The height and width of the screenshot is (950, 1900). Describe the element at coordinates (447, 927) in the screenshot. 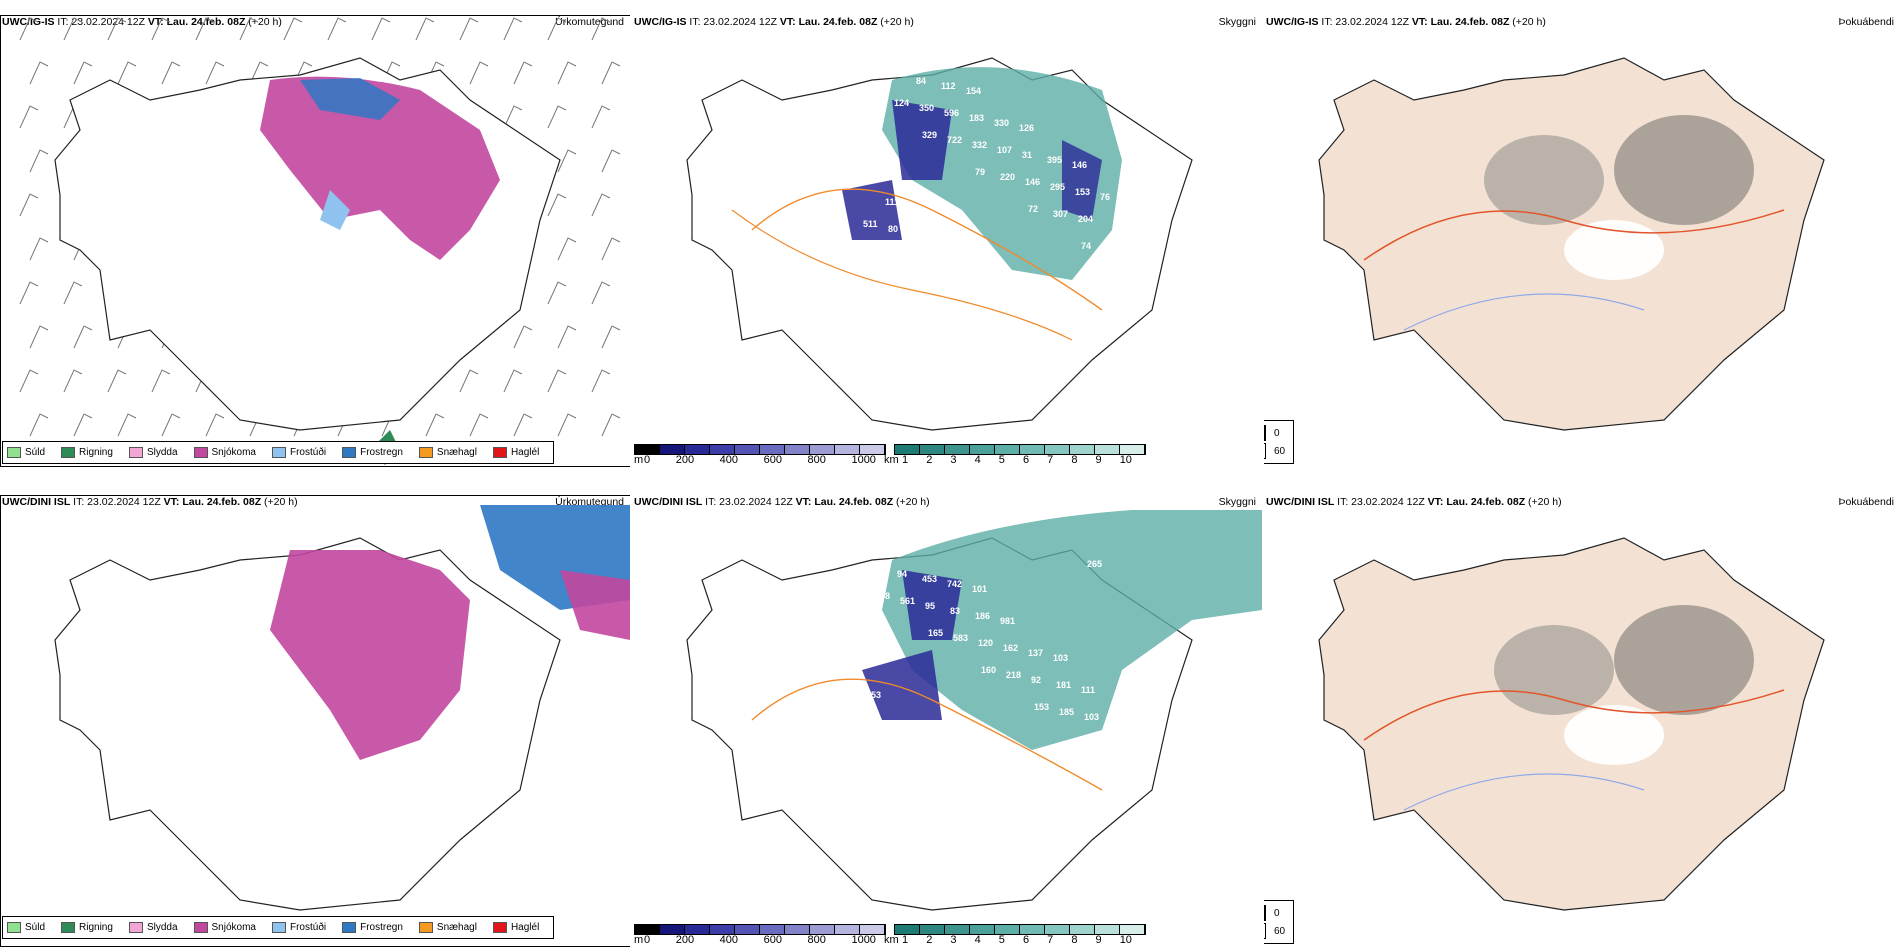

I see `legend-item: Snæhagl` at that location.